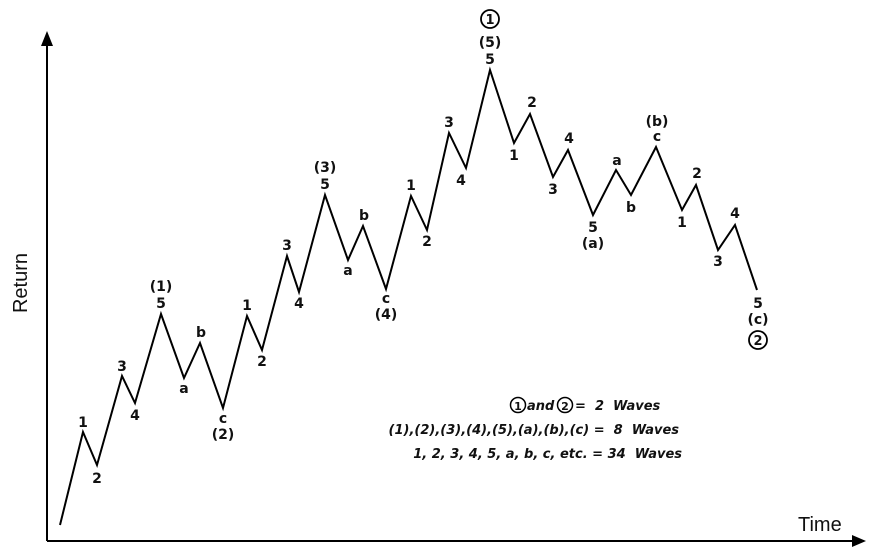 Image resolution: width=869 pixels, height=551 pixels. Describe the element at coordinates (618, 406) in the screenshot. I see `legend-line-1: = 2 Waves` at that location.